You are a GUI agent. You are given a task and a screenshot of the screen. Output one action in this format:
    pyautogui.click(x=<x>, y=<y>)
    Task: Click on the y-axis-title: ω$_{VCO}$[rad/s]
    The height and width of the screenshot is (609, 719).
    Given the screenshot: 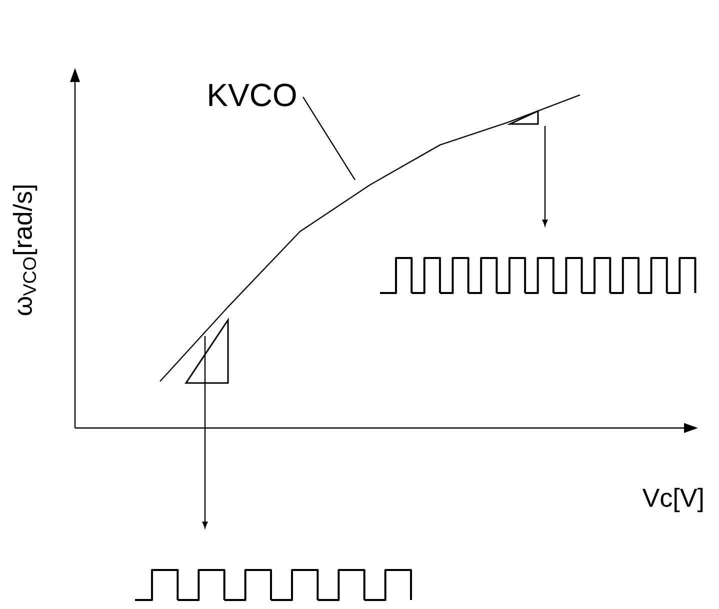 What is the action you would take?
    pyautogui.click(x=25, y=251)
    